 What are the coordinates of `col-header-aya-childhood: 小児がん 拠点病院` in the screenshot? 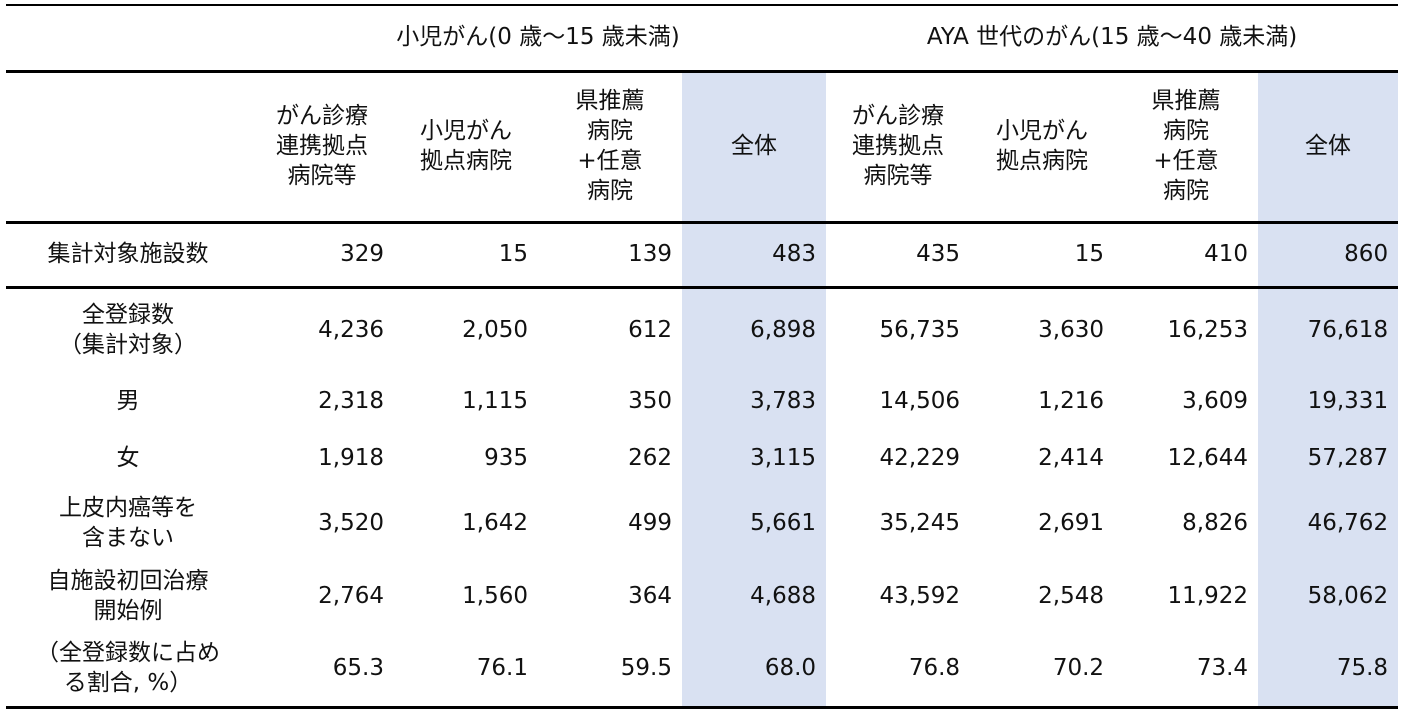 It's located at (1042, 147).